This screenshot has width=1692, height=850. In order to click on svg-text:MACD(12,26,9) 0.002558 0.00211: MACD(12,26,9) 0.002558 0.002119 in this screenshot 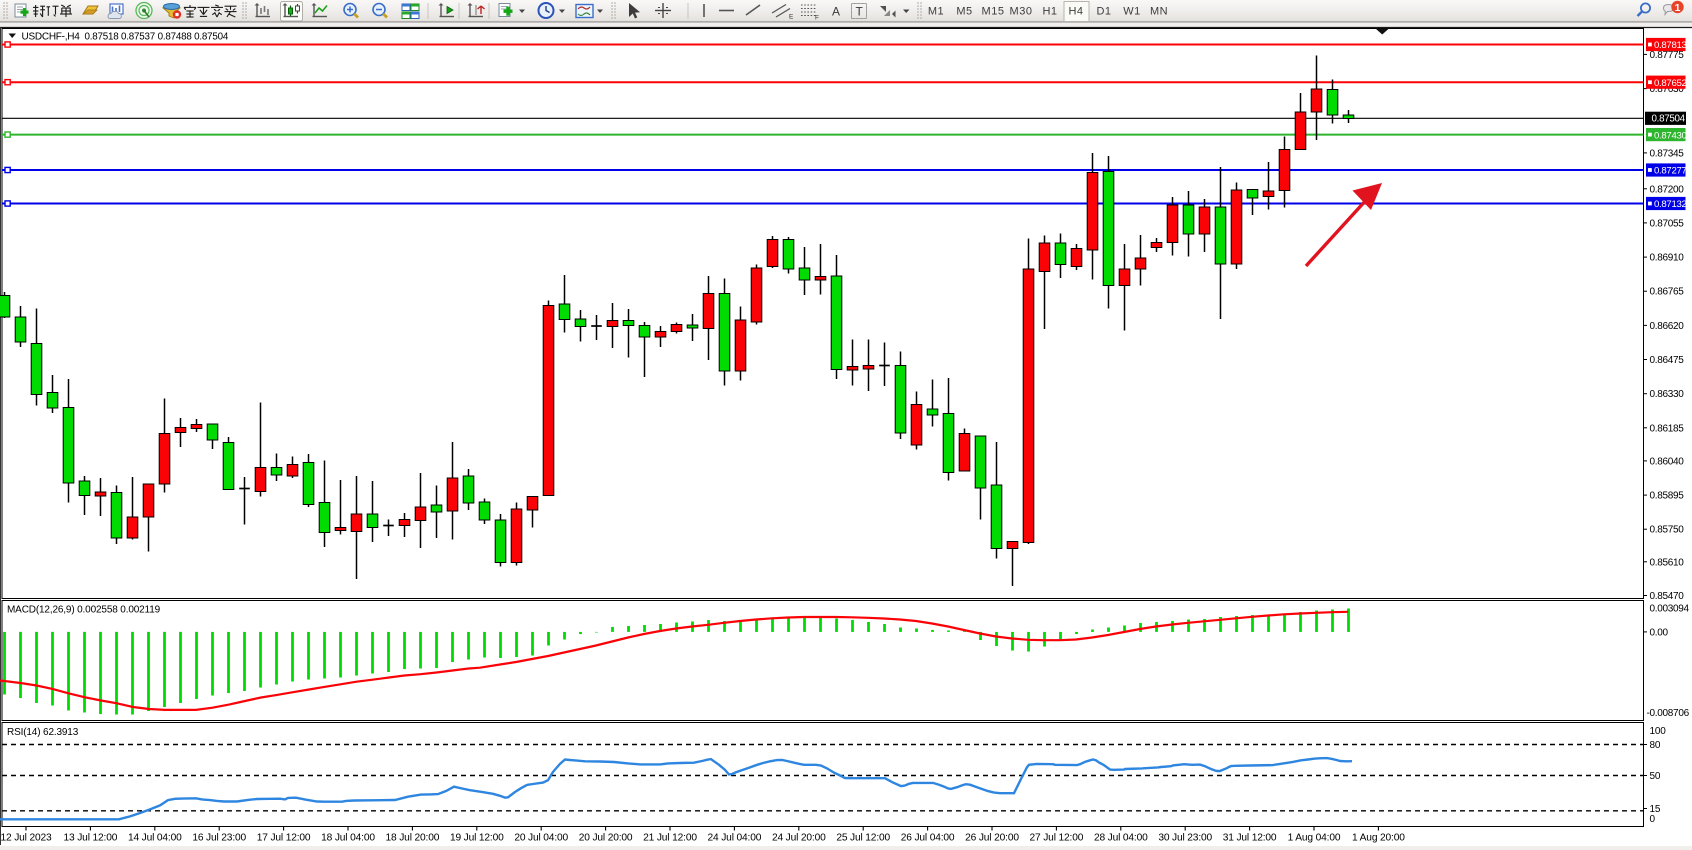, I will do `click(84, 610)`.